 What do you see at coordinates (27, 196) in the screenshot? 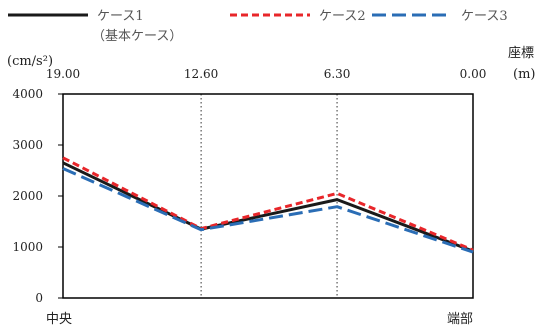
I see `y-tick-label: 2000` at bounding box center [27, 196].